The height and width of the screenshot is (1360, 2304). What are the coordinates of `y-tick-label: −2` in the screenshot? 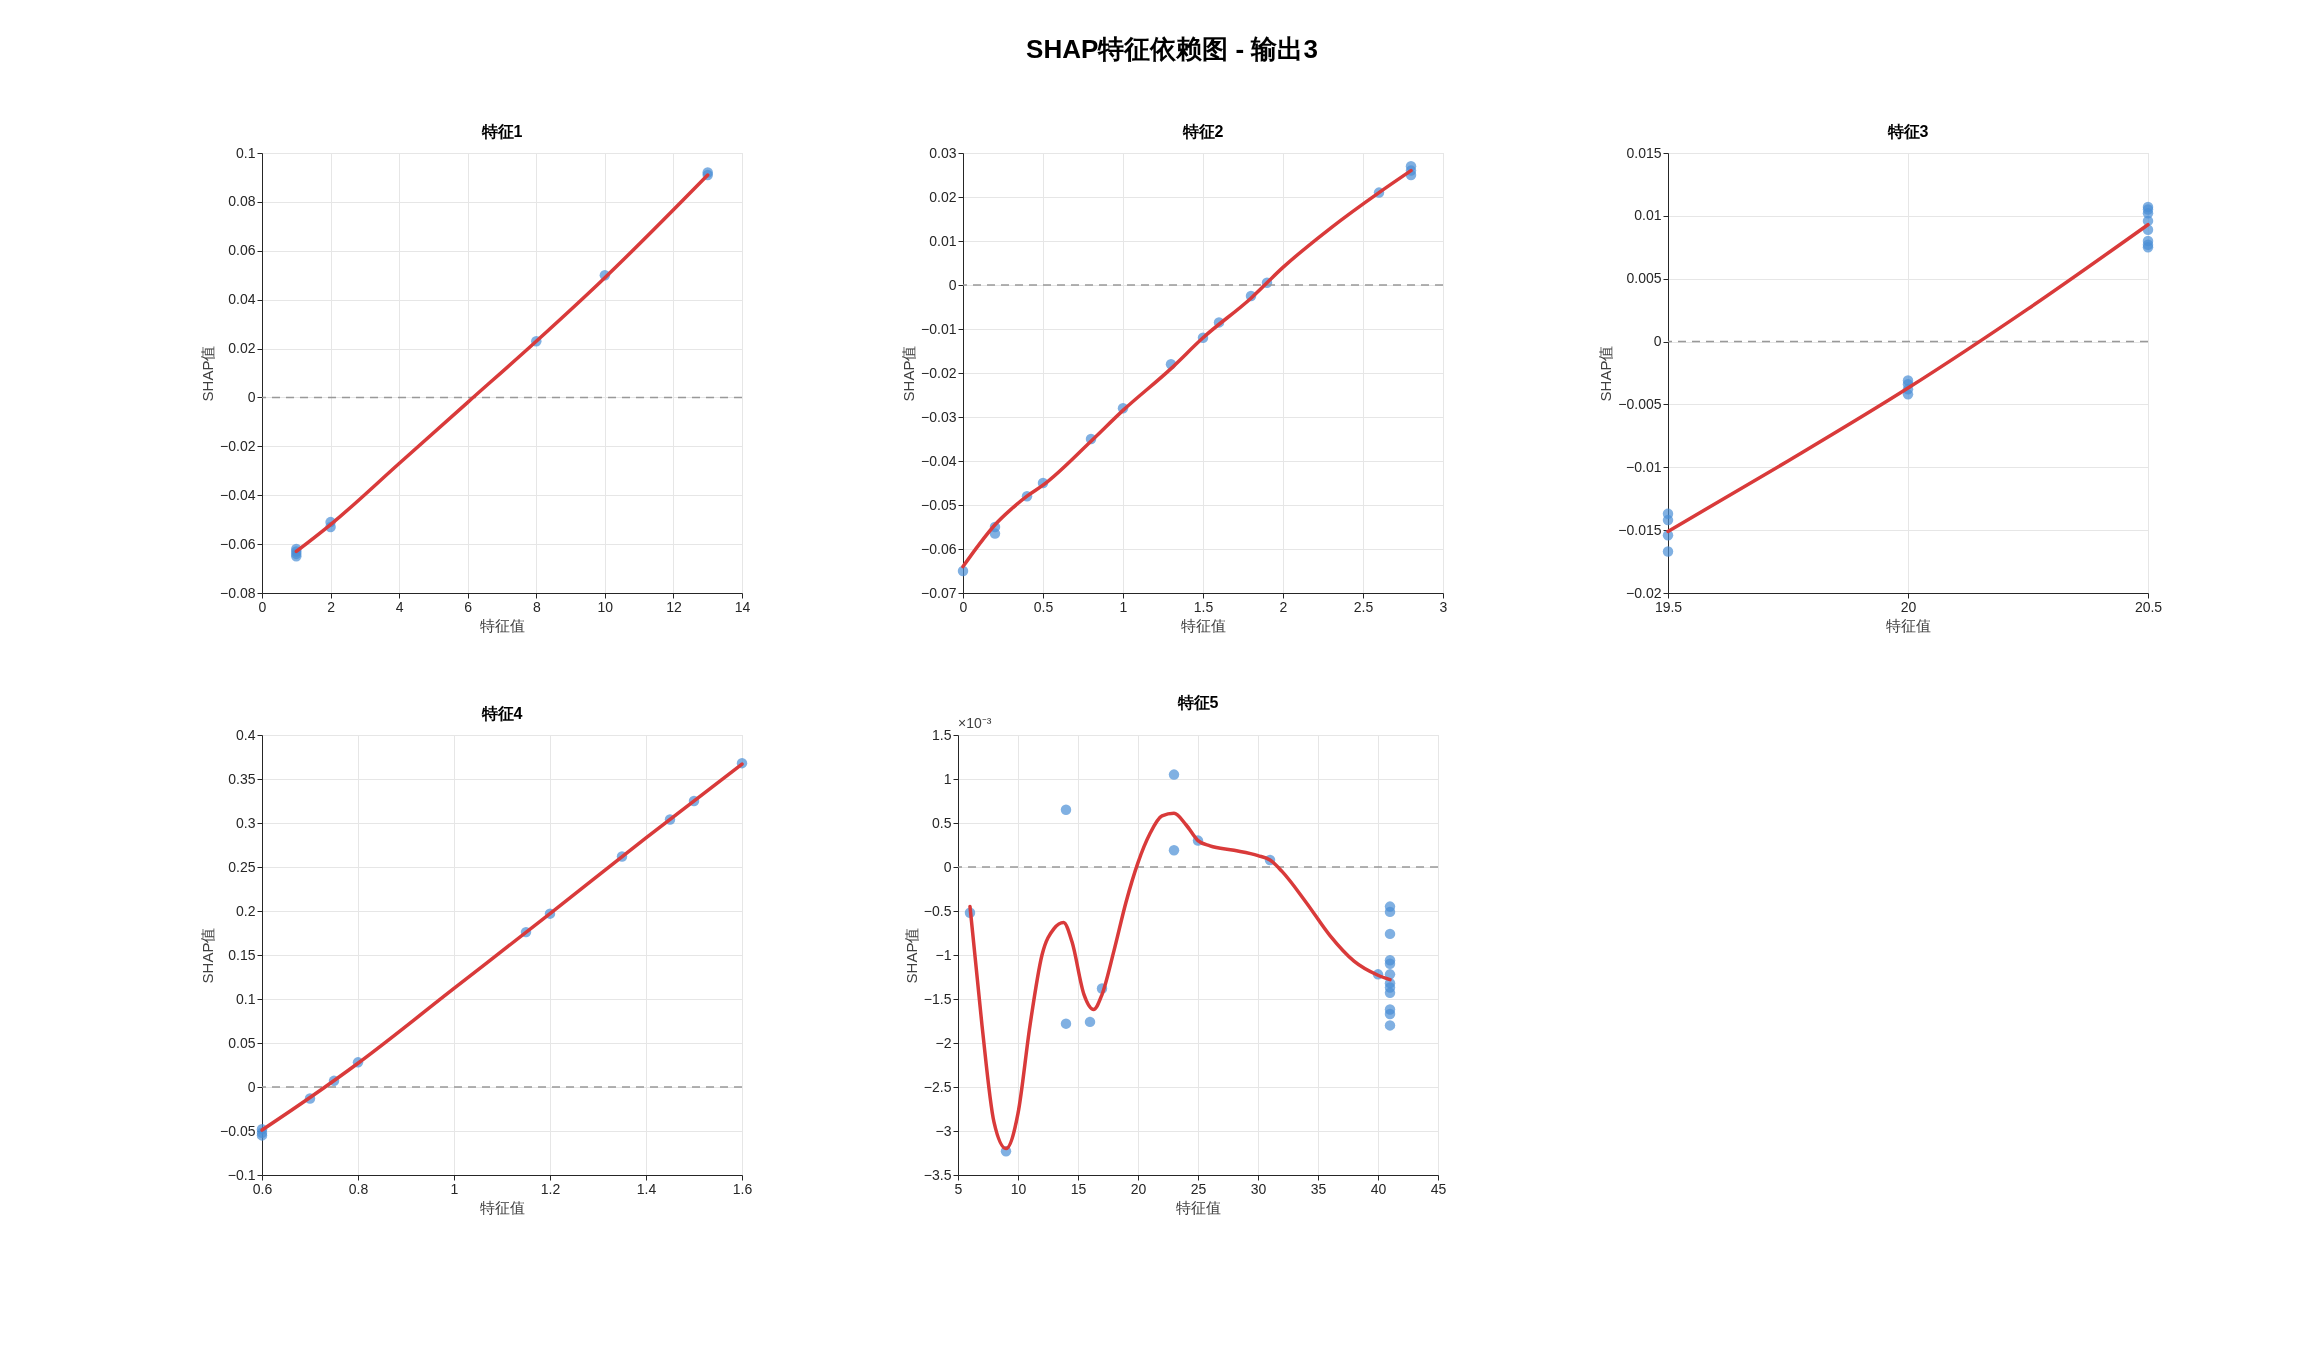 It's located at (943, 1042).